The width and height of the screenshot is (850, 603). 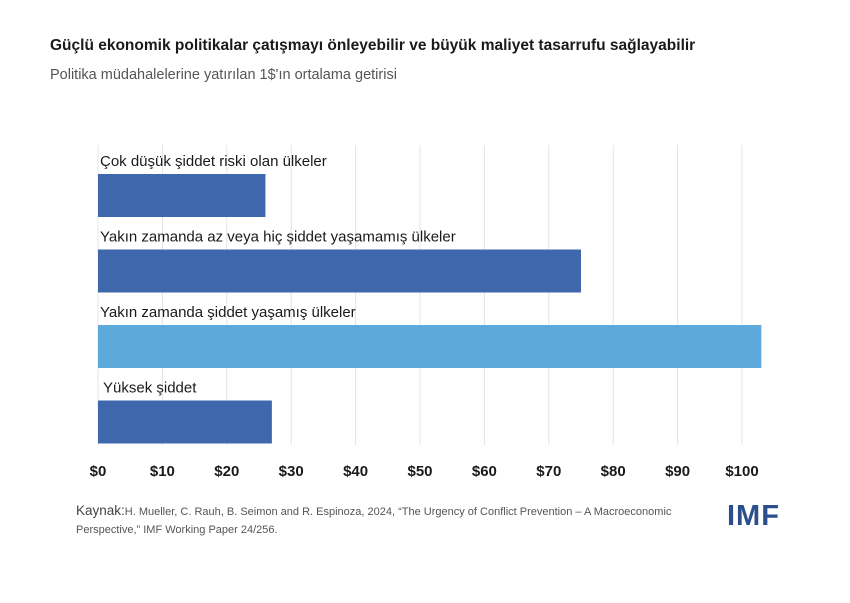 I want to click on imf-logo: IMF, so click(x=753, y=516).